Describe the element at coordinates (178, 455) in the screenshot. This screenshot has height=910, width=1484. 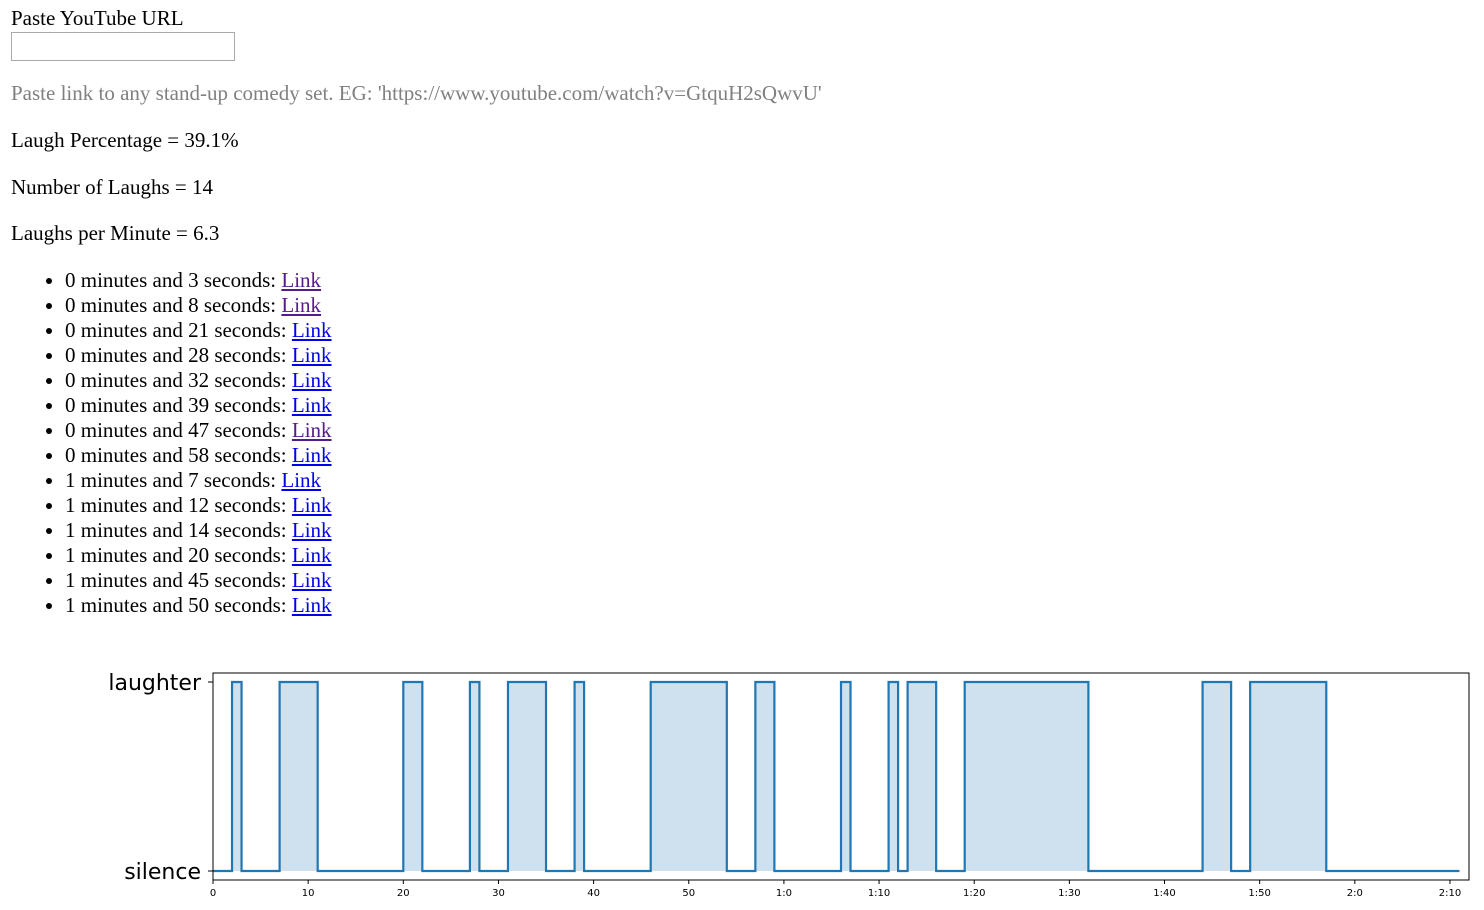
I see `laugh-timestamp-text: 0 minutes and 58 seconds:` at that location.